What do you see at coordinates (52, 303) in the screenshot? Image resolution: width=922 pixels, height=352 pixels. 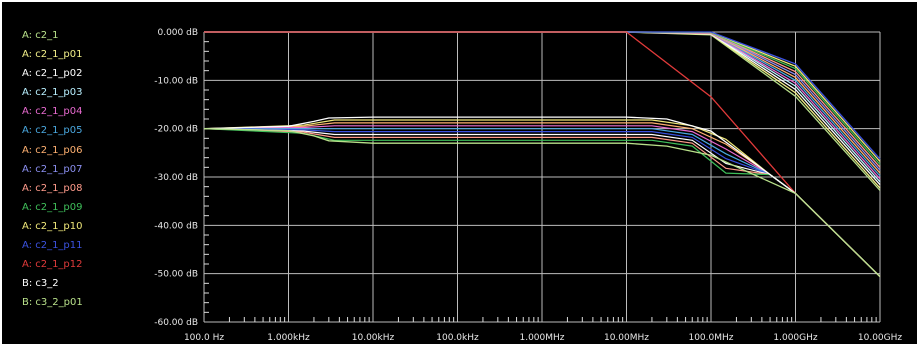 I see `legend-entry: B: c3_2_p01` at bounding box center [52, 303].